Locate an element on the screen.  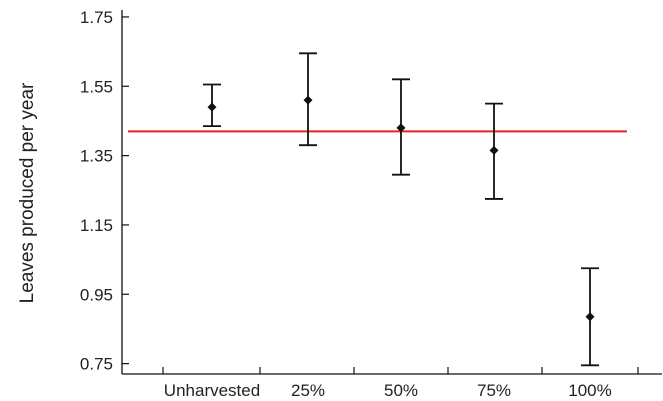
y-tick-label: 1.35 is located at coordinates (96, 156).